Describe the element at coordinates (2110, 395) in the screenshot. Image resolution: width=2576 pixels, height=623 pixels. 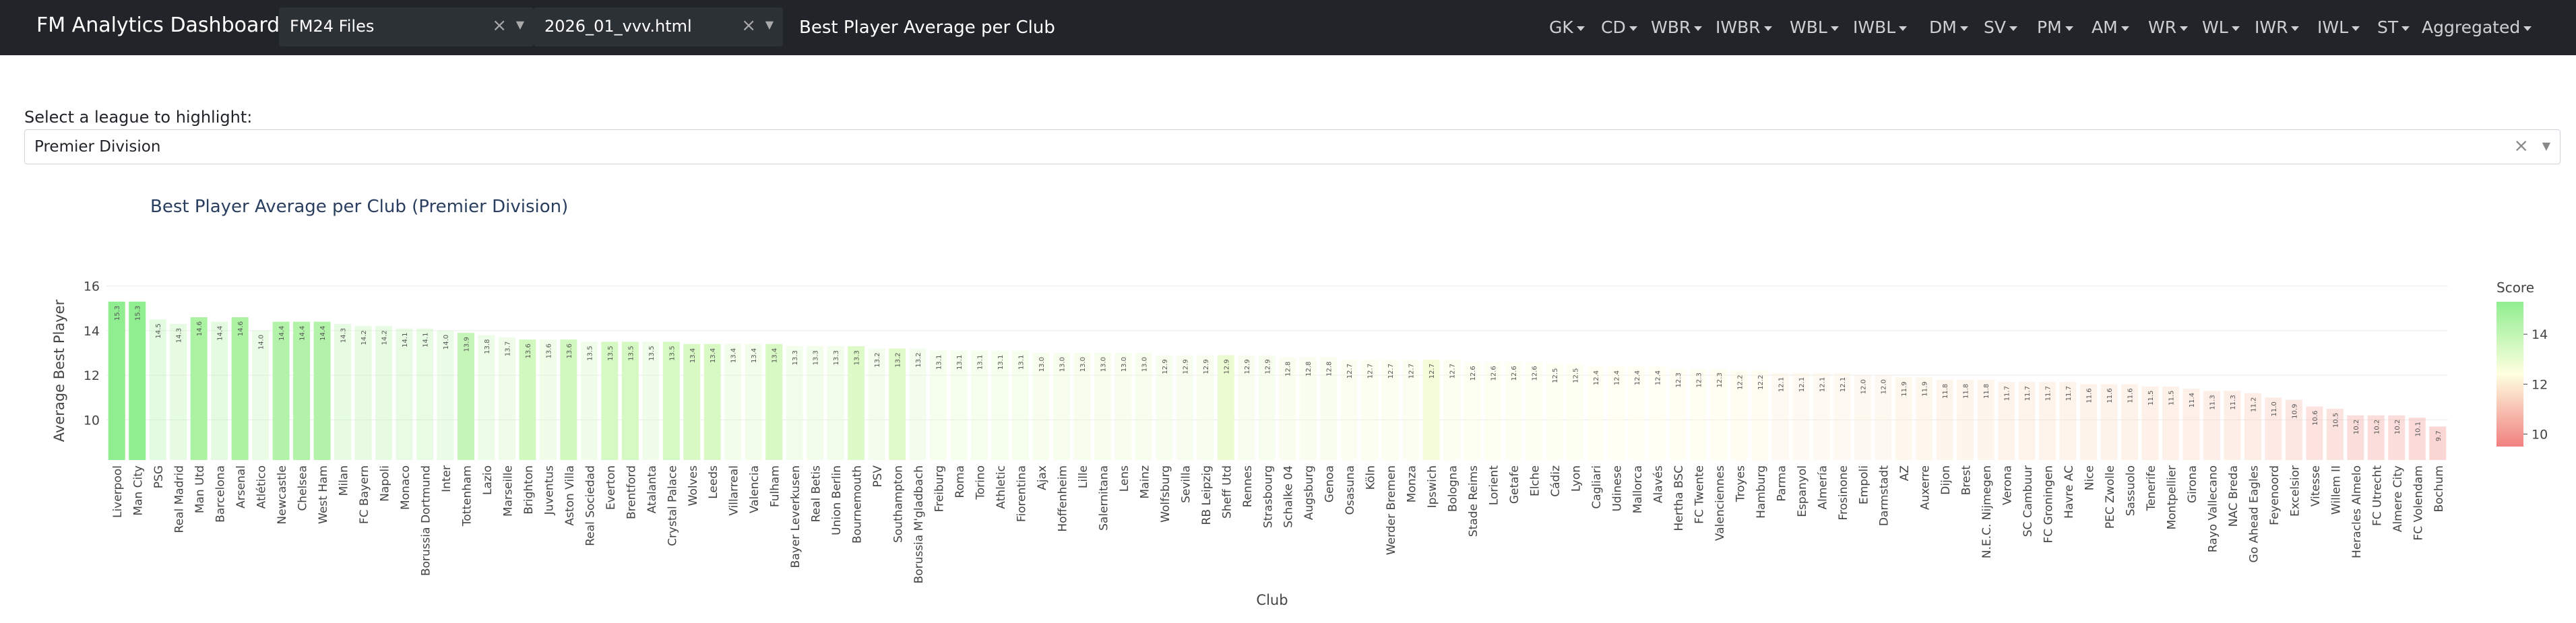
I see `bar-value-label: 11.6` at that location.